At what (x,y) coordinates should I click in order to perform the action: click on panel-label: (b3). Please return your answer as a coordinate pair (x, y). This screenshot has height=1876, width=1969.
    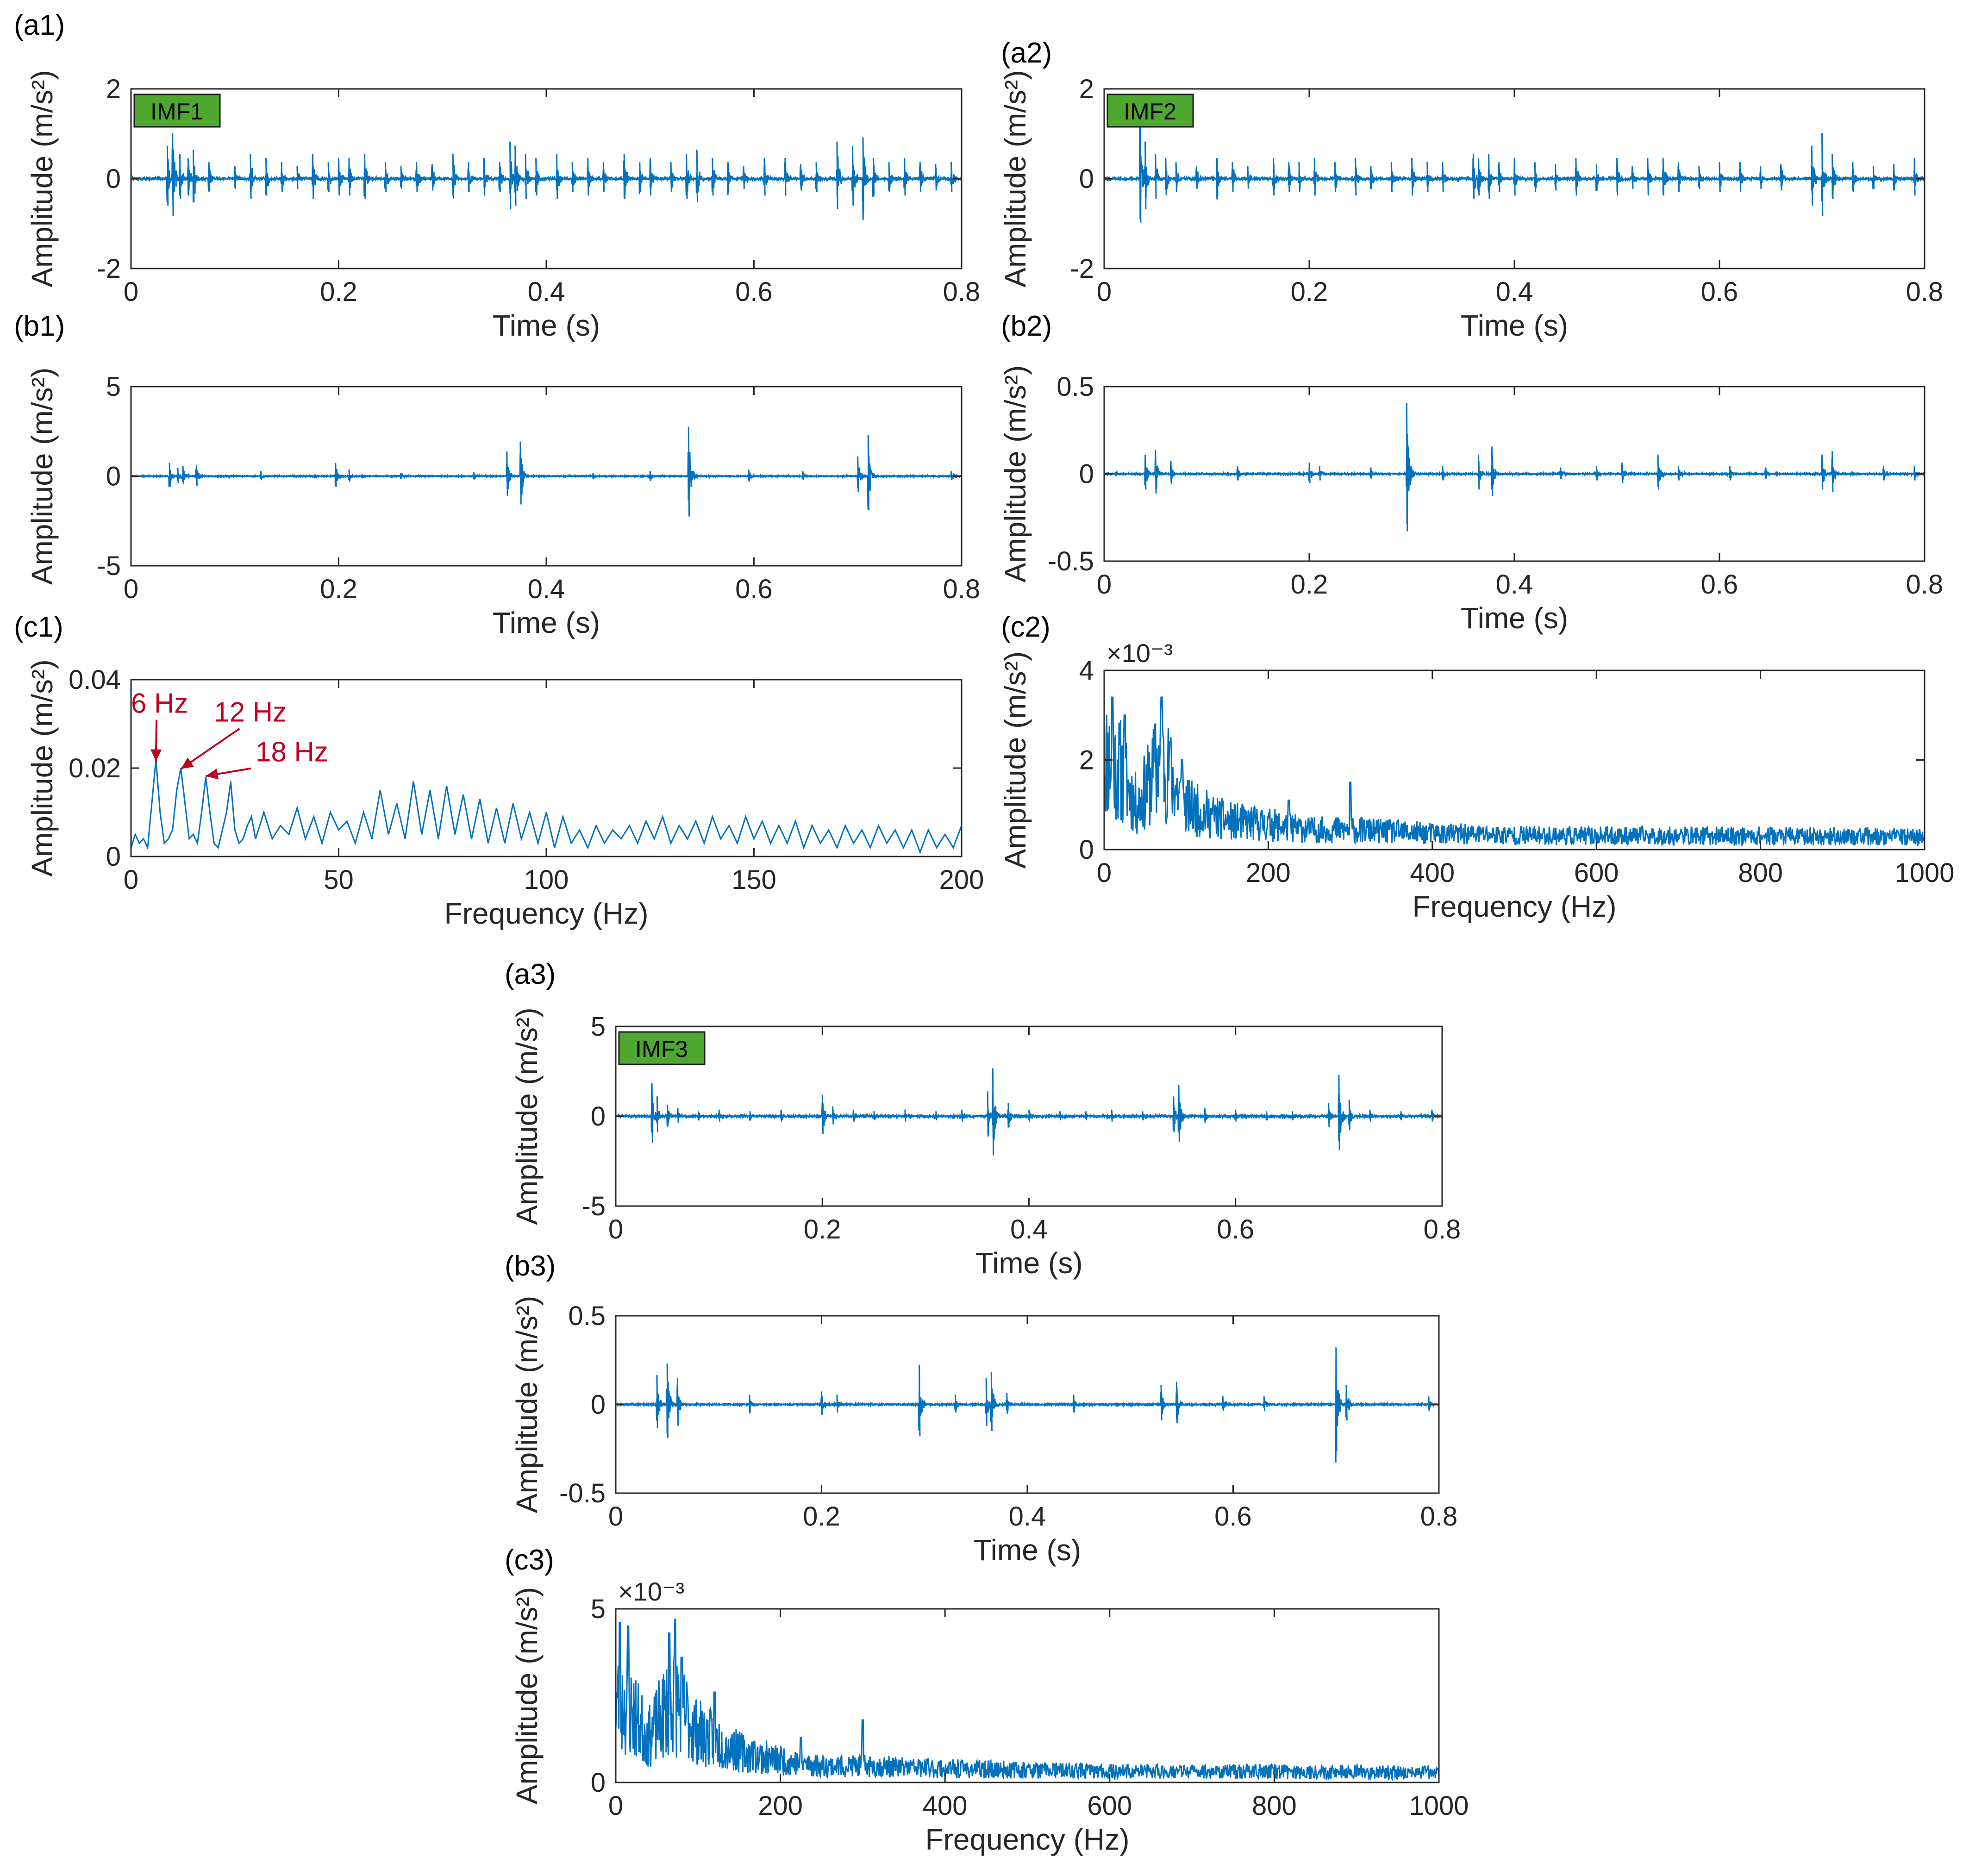
    Looking at the image, I should click on (530, 1266).